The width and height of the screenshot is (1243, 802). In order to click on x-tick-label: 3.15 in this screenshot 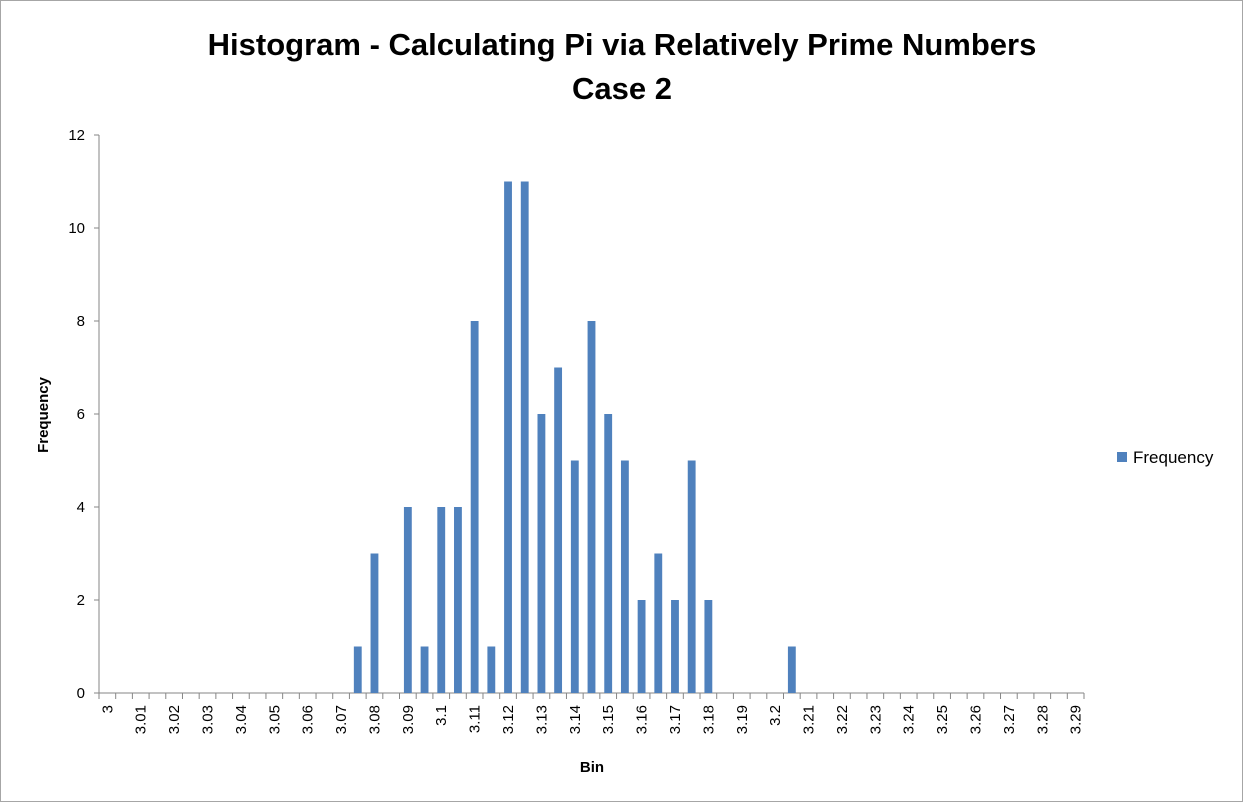, I will do `click(608, 719)`.